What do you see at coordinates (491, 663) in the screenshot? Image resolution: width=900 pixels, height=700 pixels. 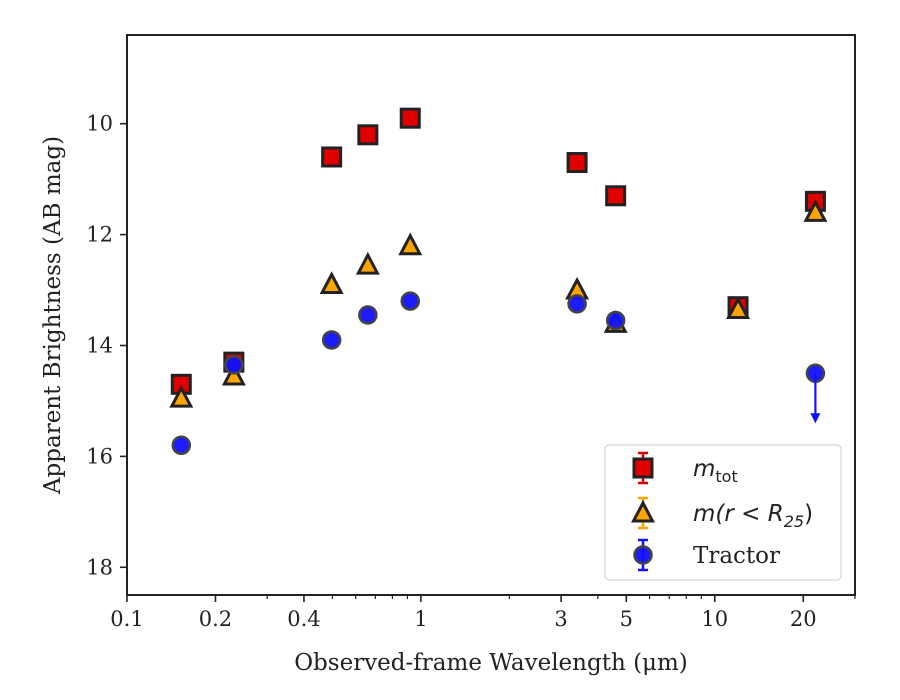 I see `x-axis-label: Observed-frame Wavelength (μm)` at bounding box center [491, 663].